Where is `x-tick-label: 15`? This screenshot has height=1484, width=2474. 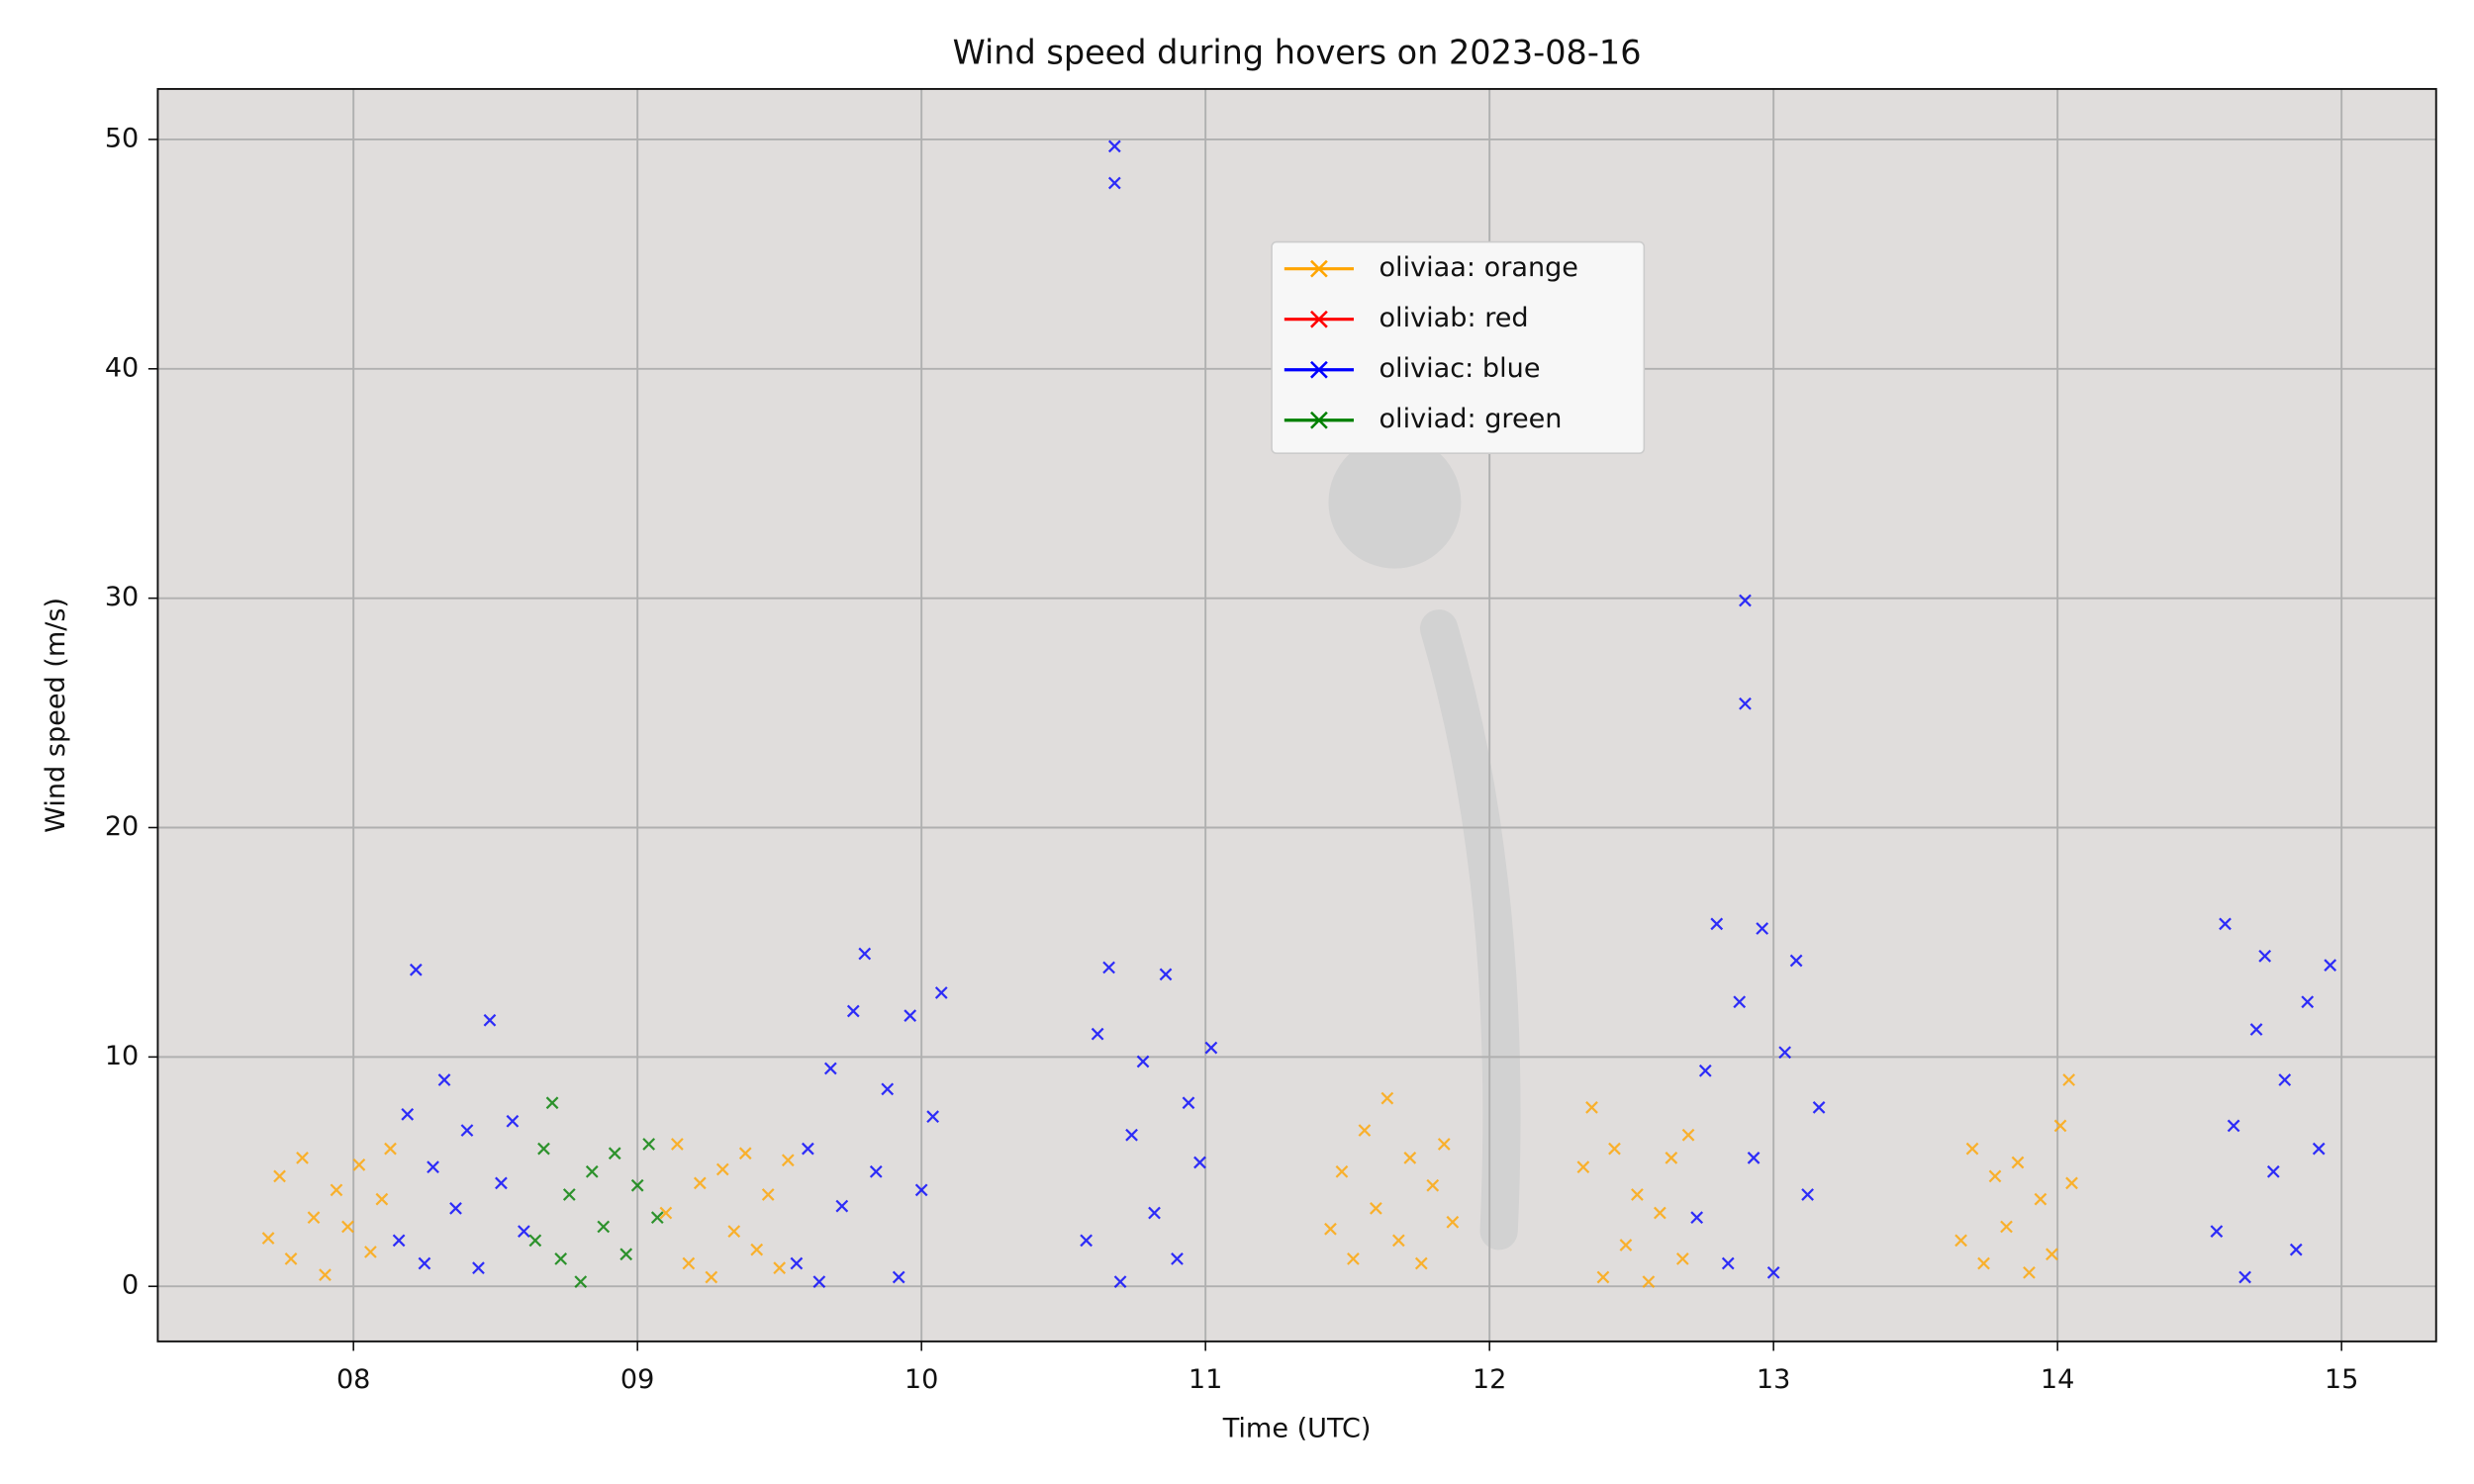
x-tick-label: 15 is located at coordinates (2341, 1379).